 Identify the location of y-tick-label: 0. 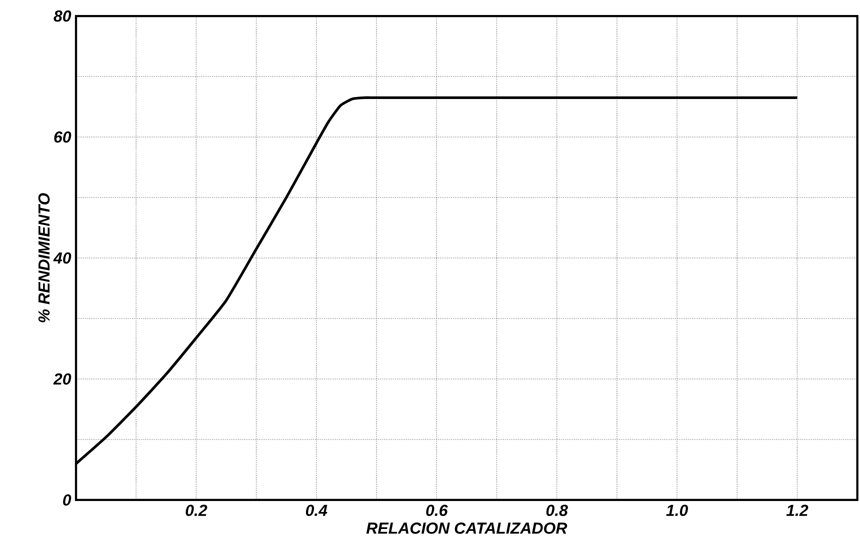
(67, 500).